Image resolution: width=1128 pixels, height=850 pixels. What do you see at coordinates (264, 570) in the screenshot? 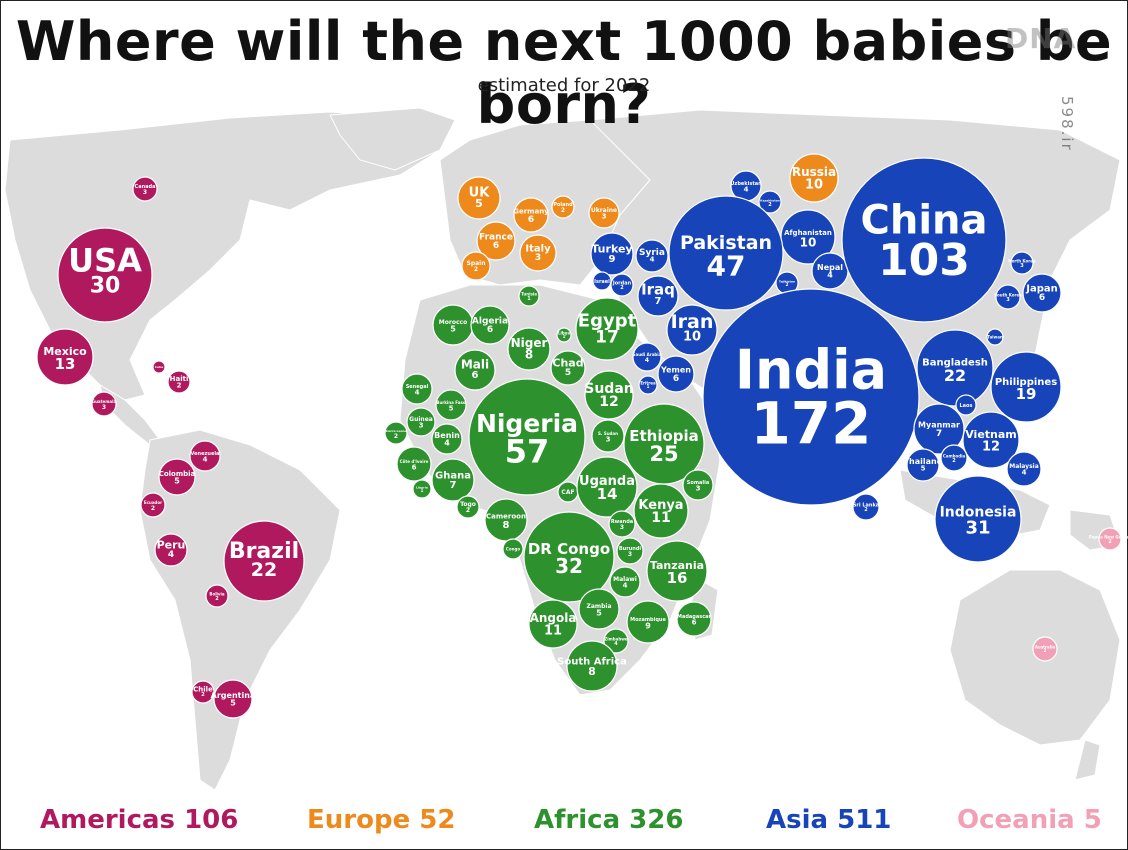
I see `bubble-value-brazil: 22` at bounding box center [264, 570].